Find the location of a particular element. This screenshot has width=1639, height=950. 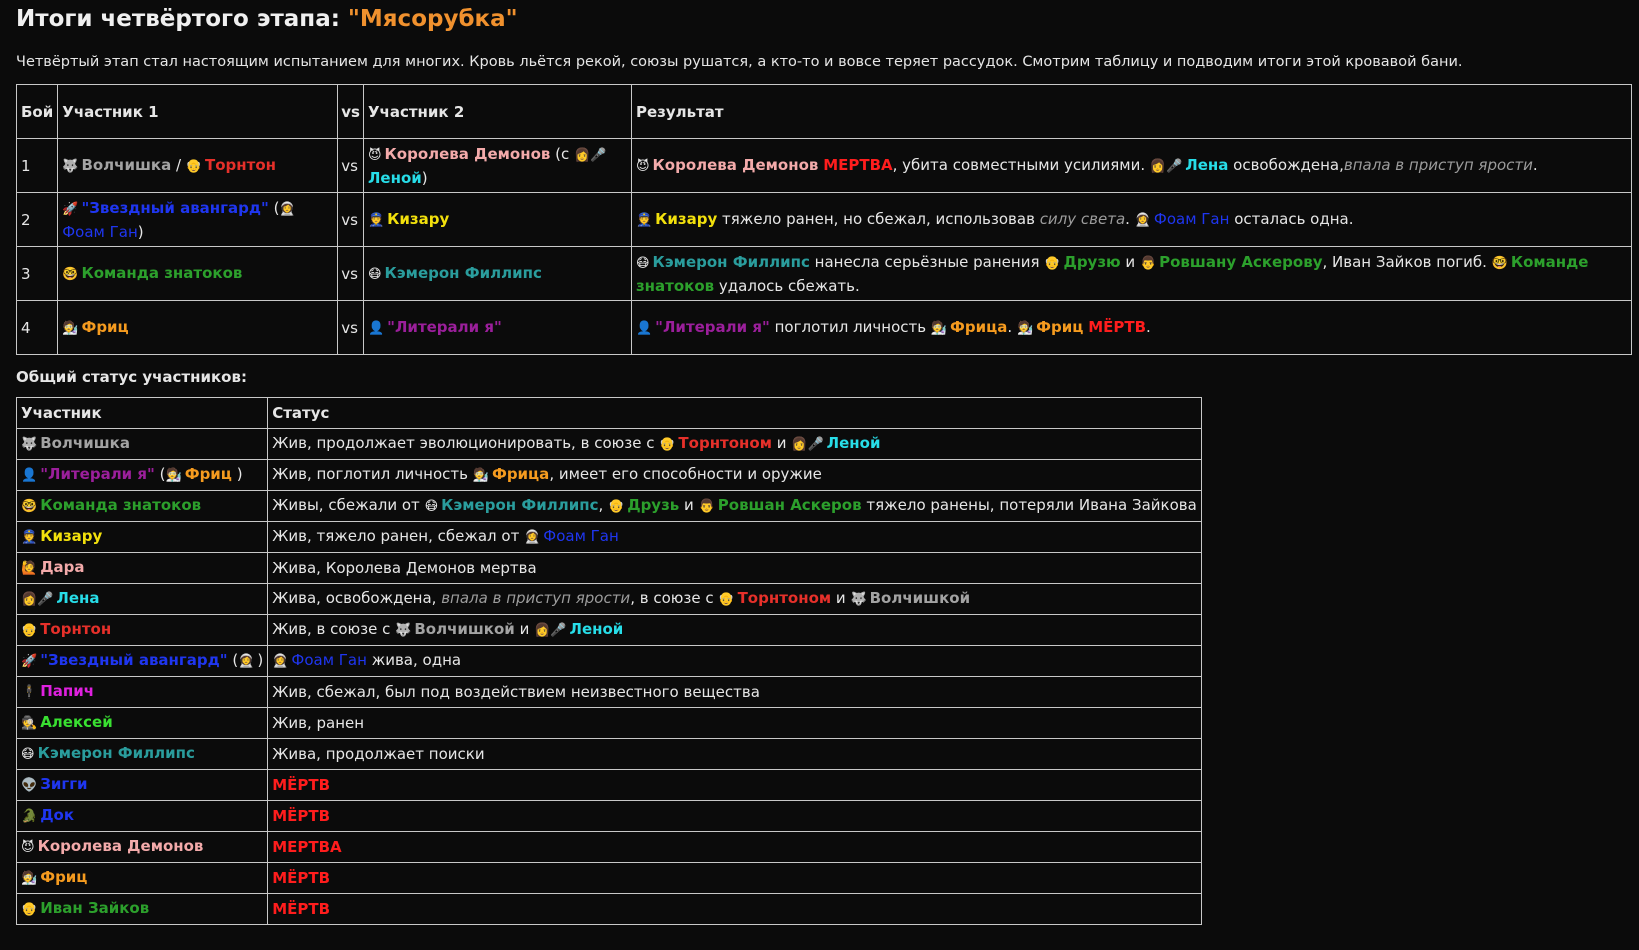

member-name: Дара is located at coordinates (62, 567).